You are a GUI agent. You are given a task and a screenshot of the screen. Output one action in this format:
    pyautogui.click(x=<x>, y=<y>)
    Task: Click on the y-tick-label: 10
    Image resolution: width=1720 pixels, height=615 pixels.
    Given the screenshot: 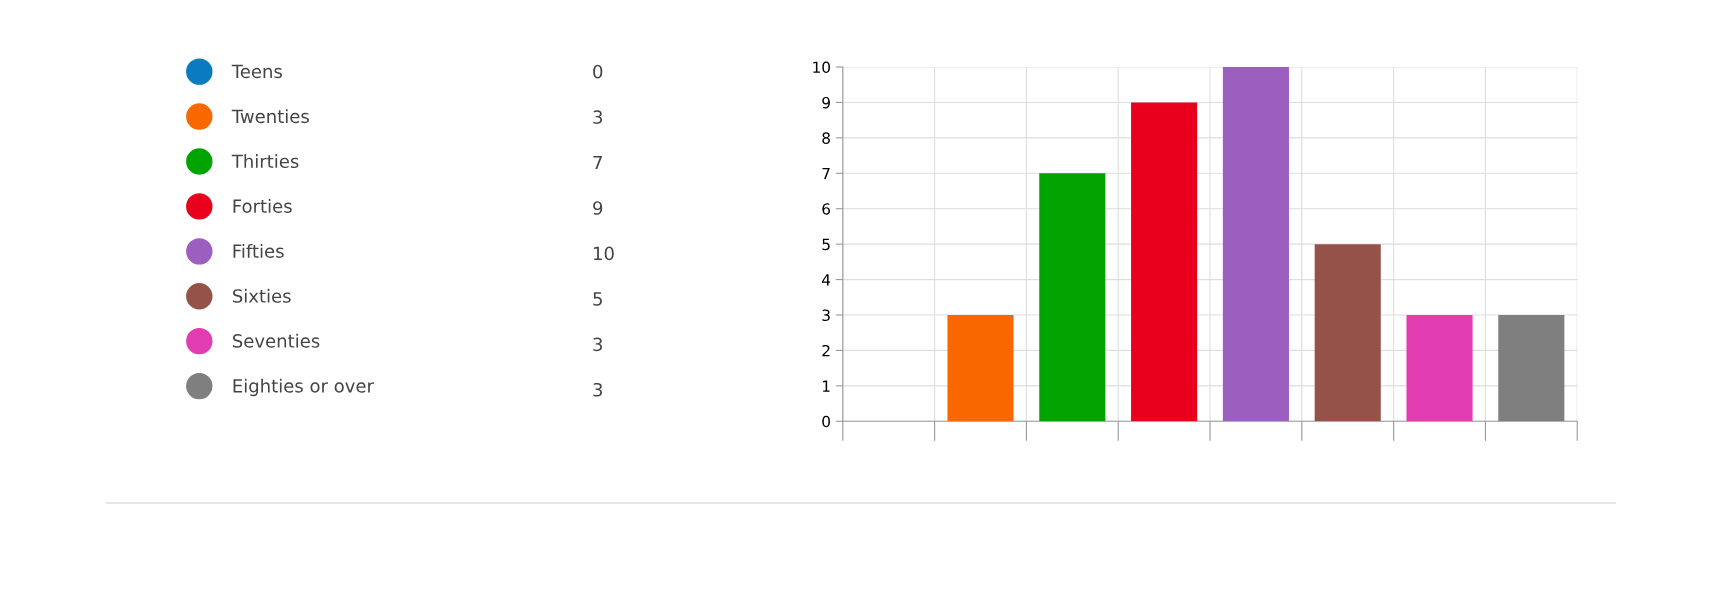 What is the action you would take?
    pyautogui.click(x=821, y=67)
    